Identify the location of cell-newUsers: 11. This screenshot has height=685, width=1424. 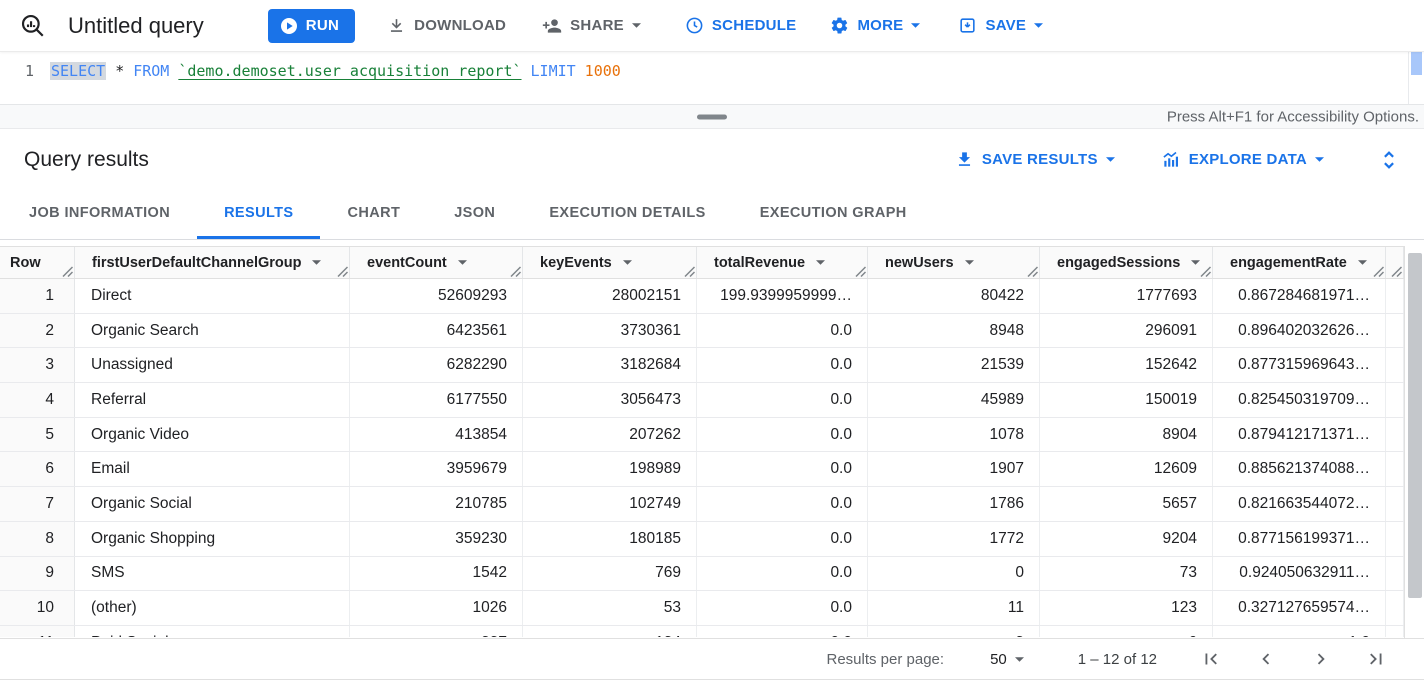
(954, 608).